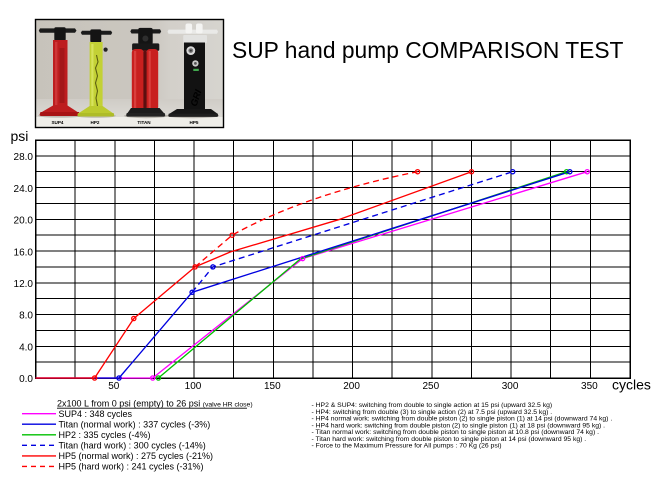 This screenshot has width=665, height=483. I want to click on svg-text: 50, so click(114, 386).